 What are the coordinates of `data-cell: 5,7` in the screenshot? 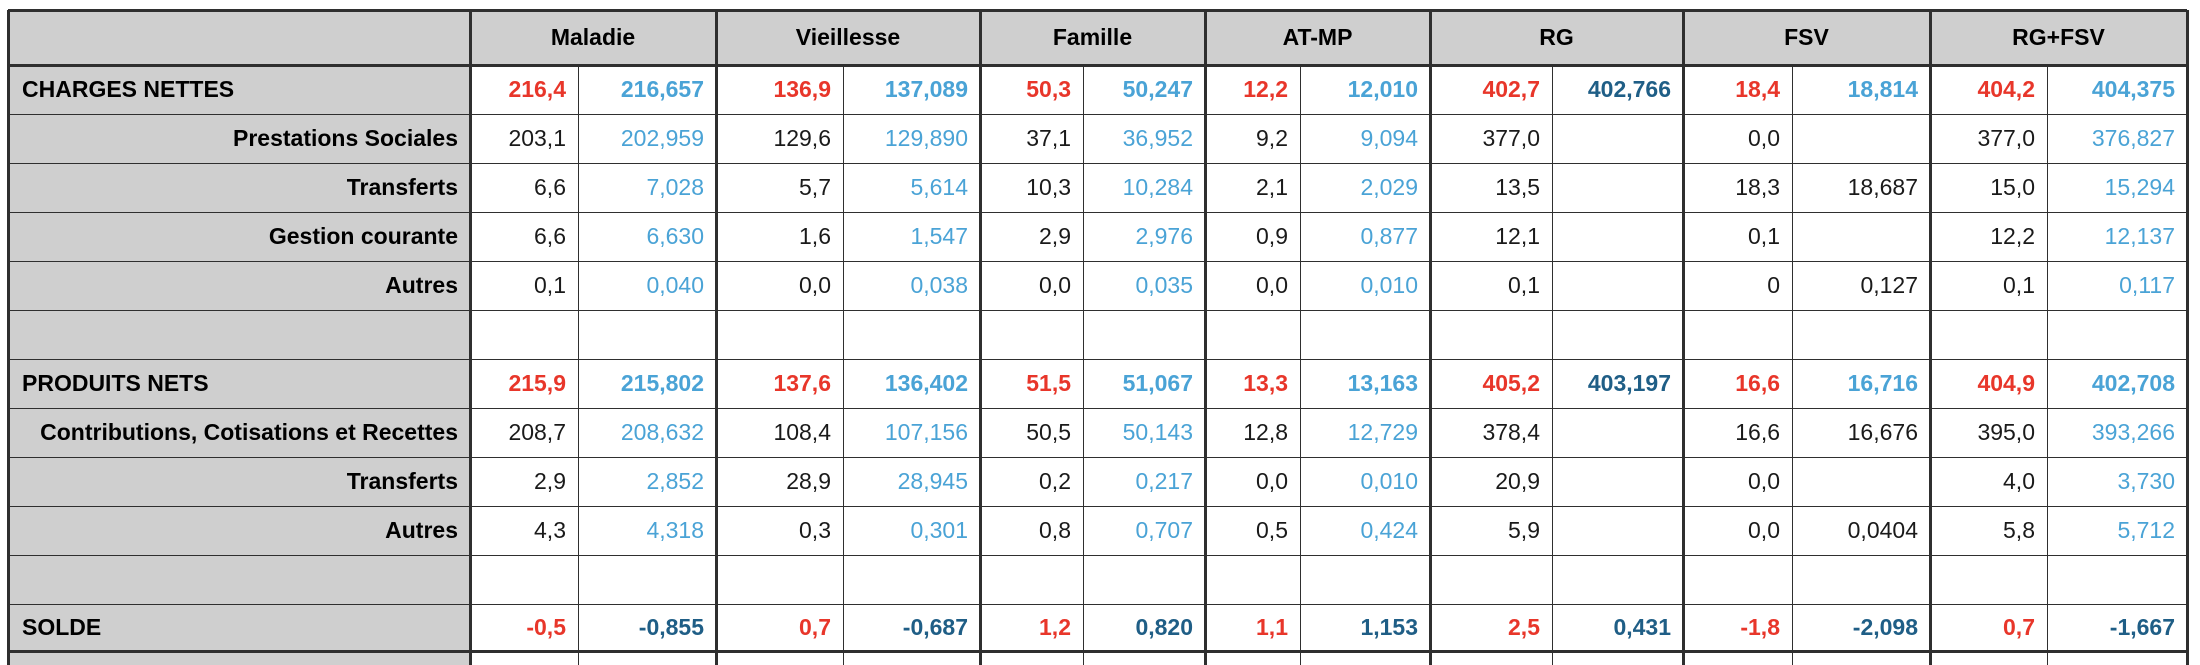 It's located at (815, 187).